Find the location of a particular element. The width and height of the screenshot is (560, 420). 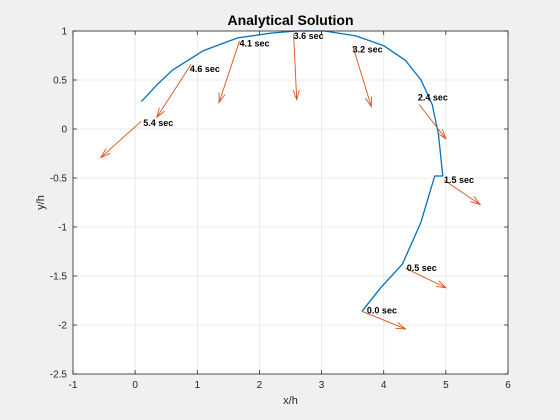

y-tick-label: 1 is located at coordinates (64, 32).